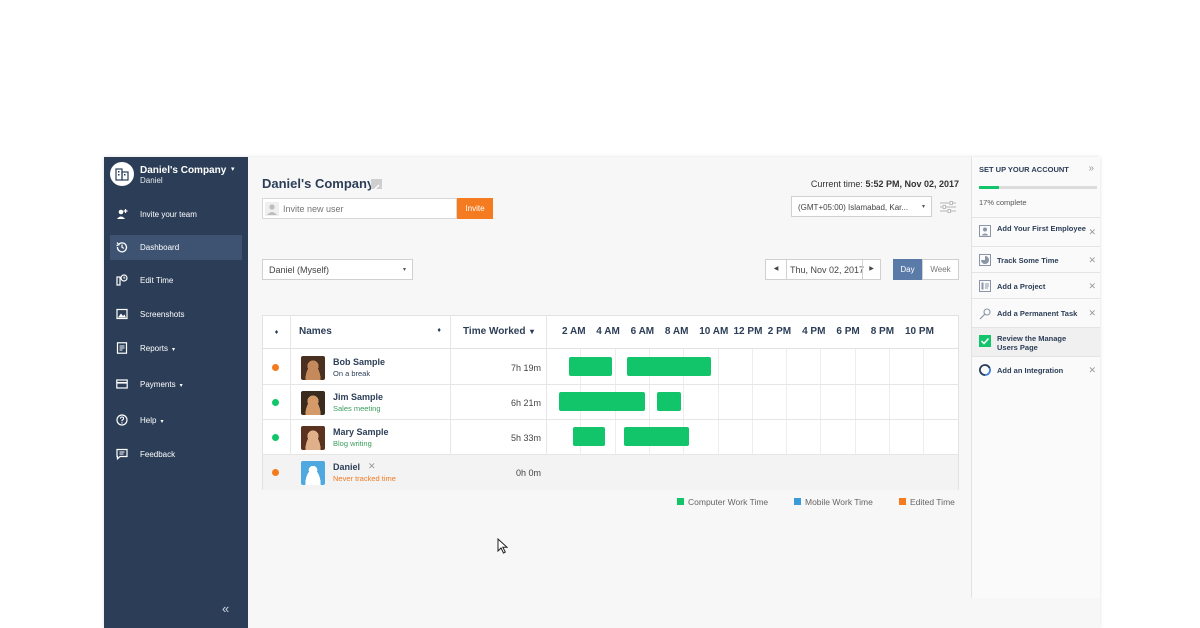 The width and height of the screenshot is (1200, 628). What do you see at coordinates (1036, 369) in the screenshot?
I see `setup-task-item: Add an Integration ✕` at bounding box center [1036, 369].